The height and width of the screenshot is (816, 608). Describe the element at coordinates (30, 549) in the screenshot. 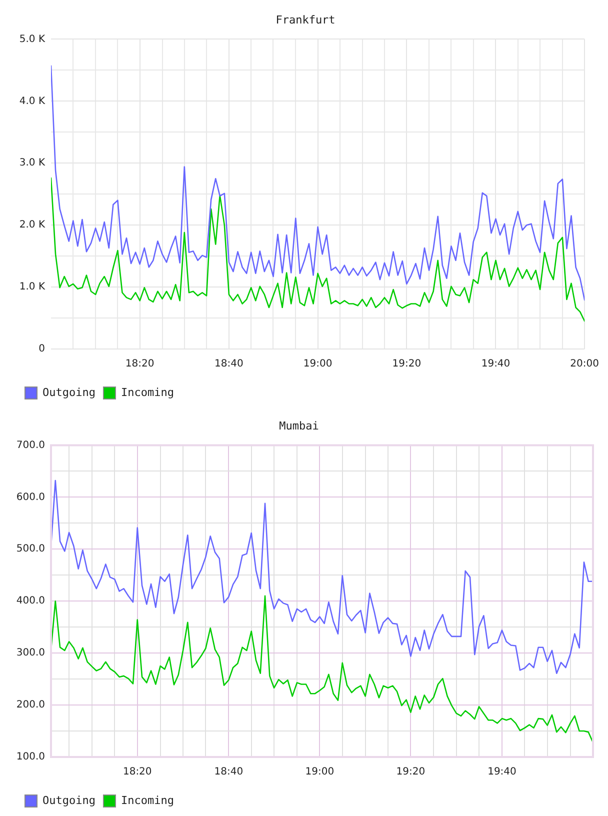

I see `y-tick-label: 500.0` at that location.